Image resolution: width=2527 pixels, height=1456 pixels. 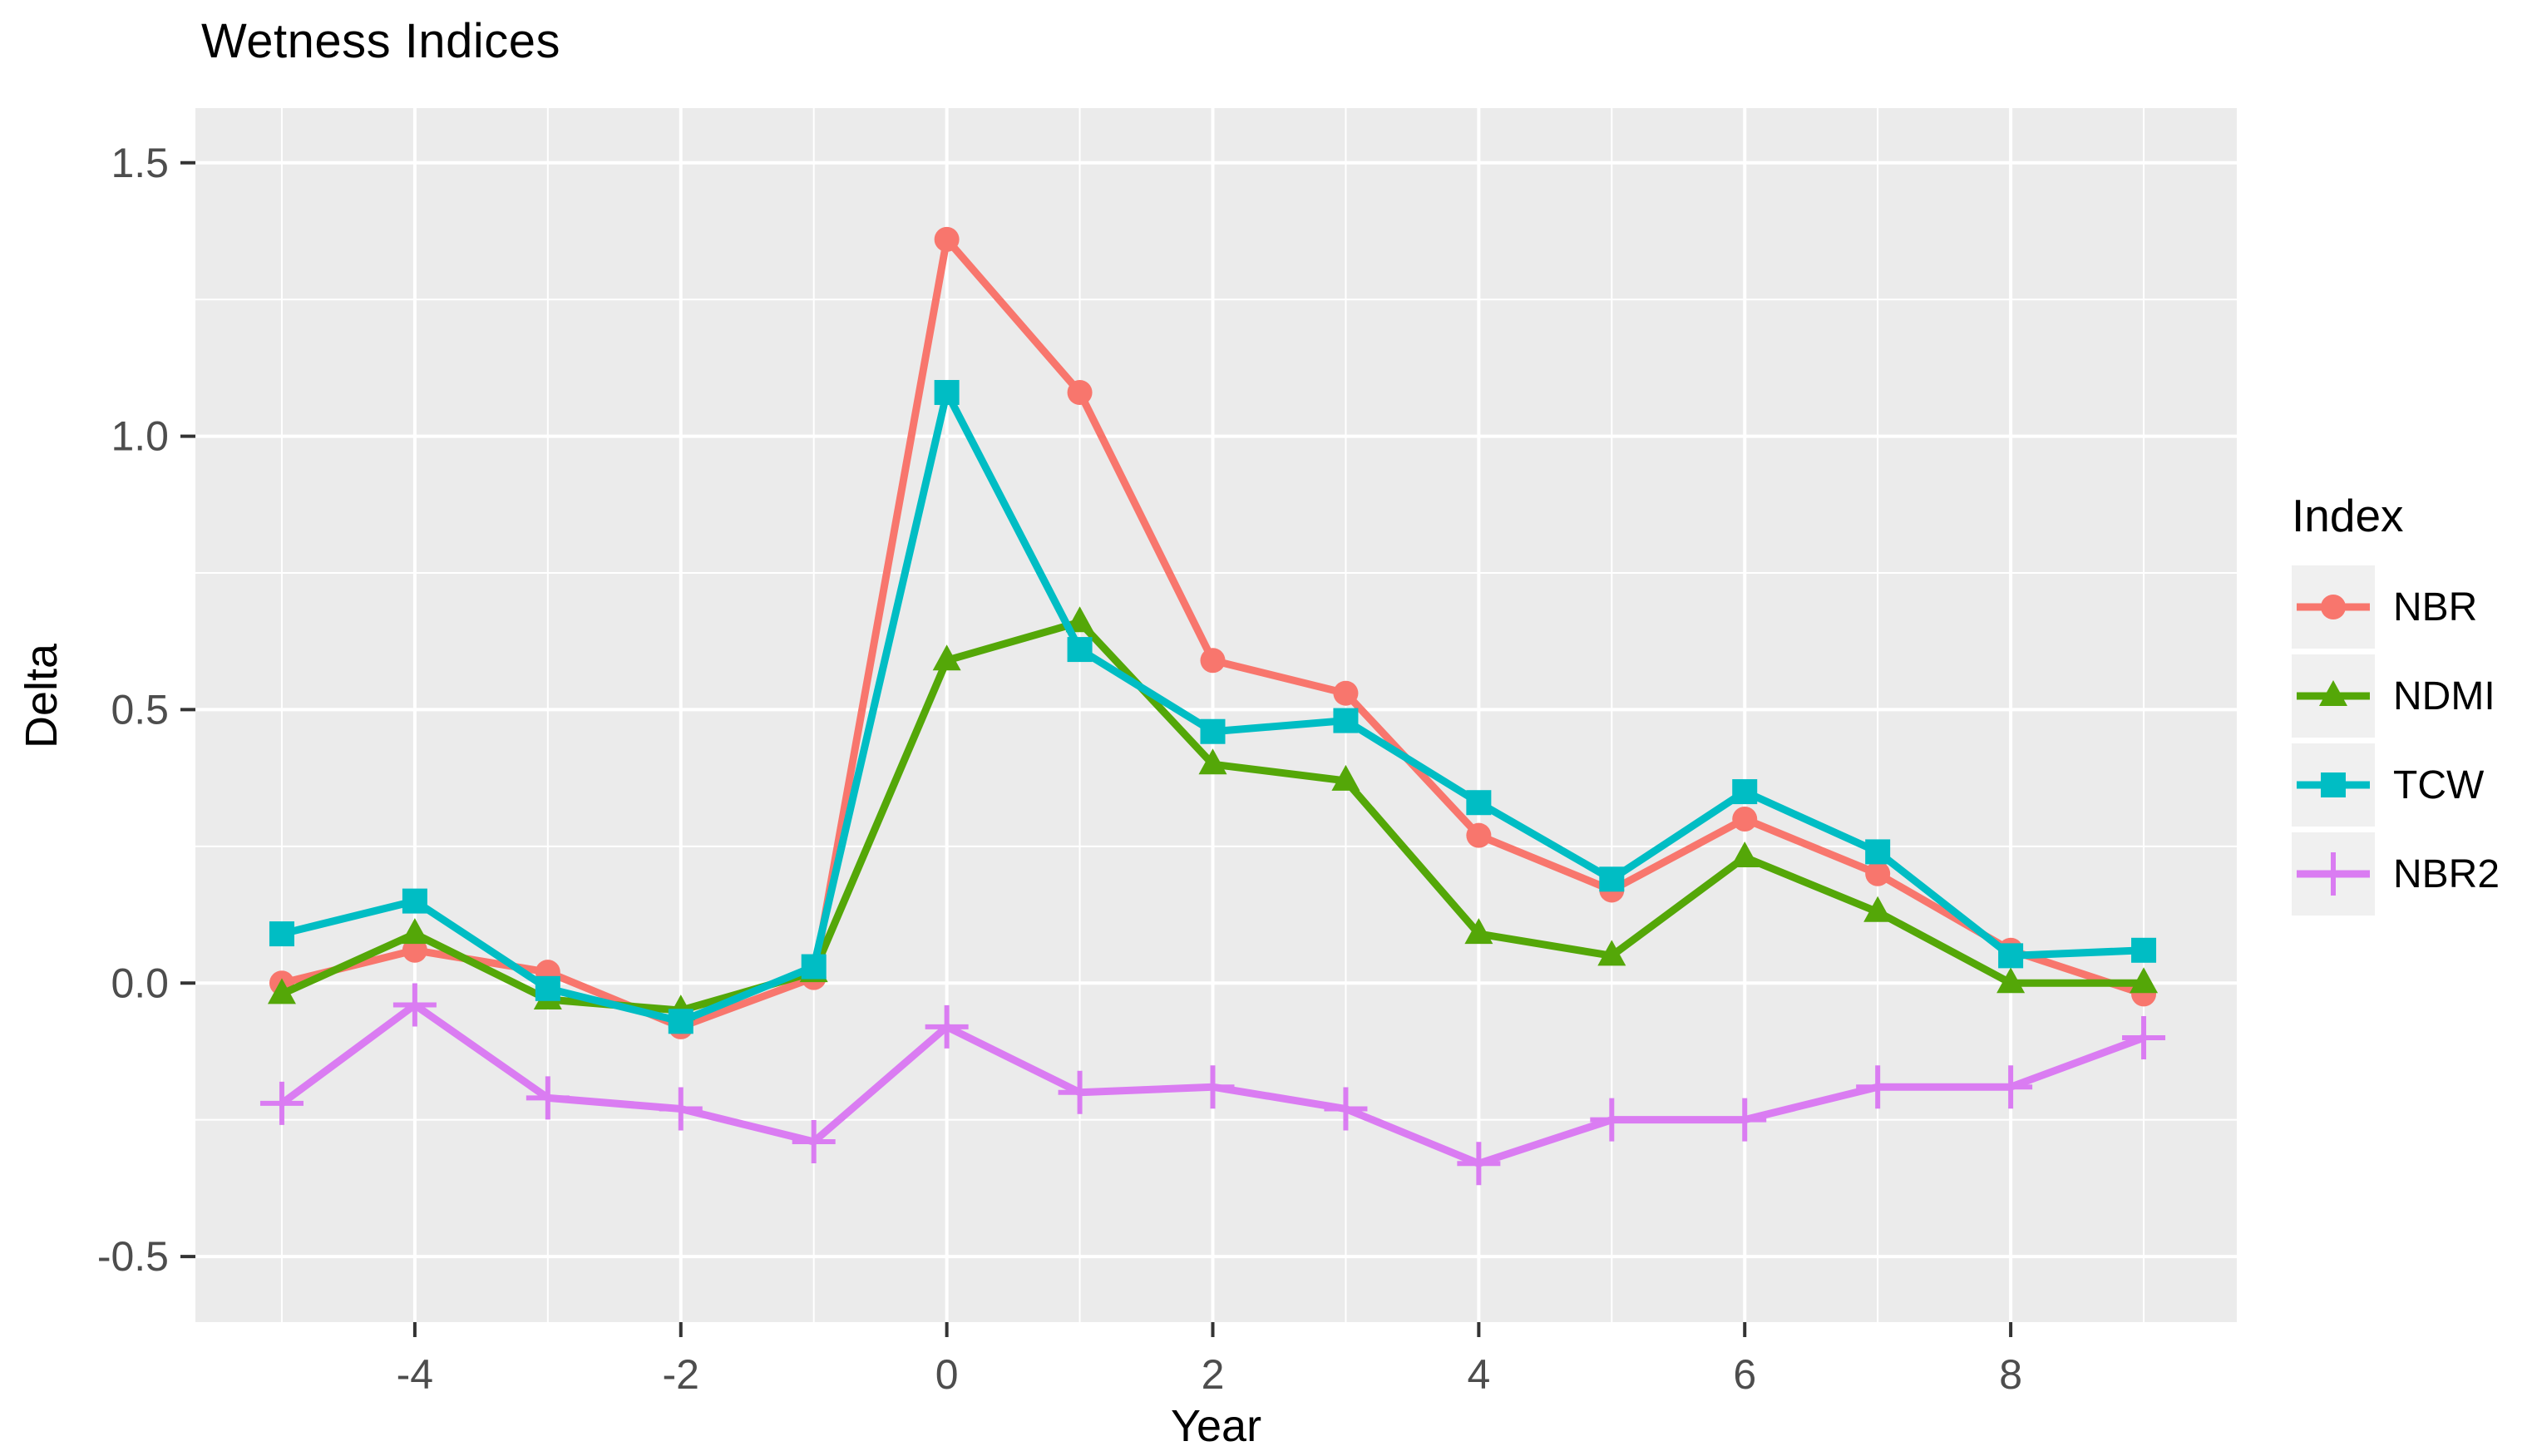 What do you see at coordinates (947, 1374) in the screenshot?
I see `x-tick-label: 0` at bounding box center [947, 1374].